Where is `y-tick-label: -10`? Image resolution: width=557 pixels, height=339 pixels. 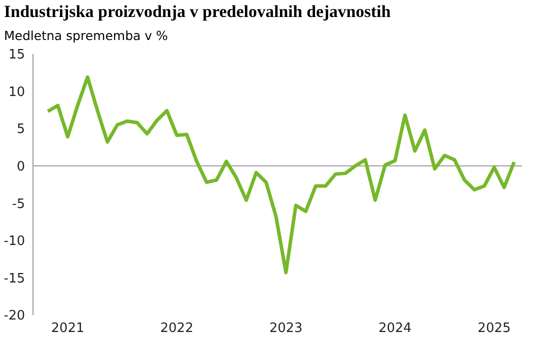 y-tick-label: -10 is located at coordinates (14, 242).